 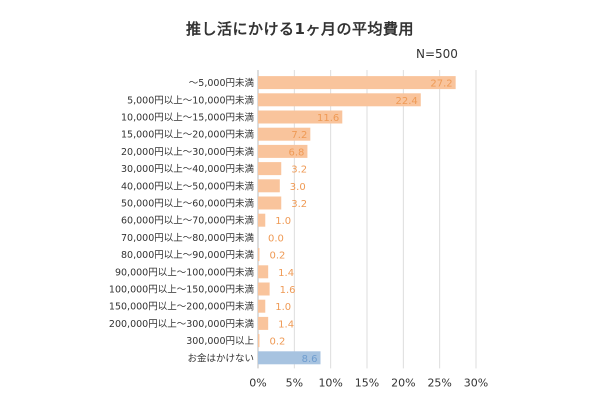 I want to click on value-label: 8.6, so click(x=310, y=359).